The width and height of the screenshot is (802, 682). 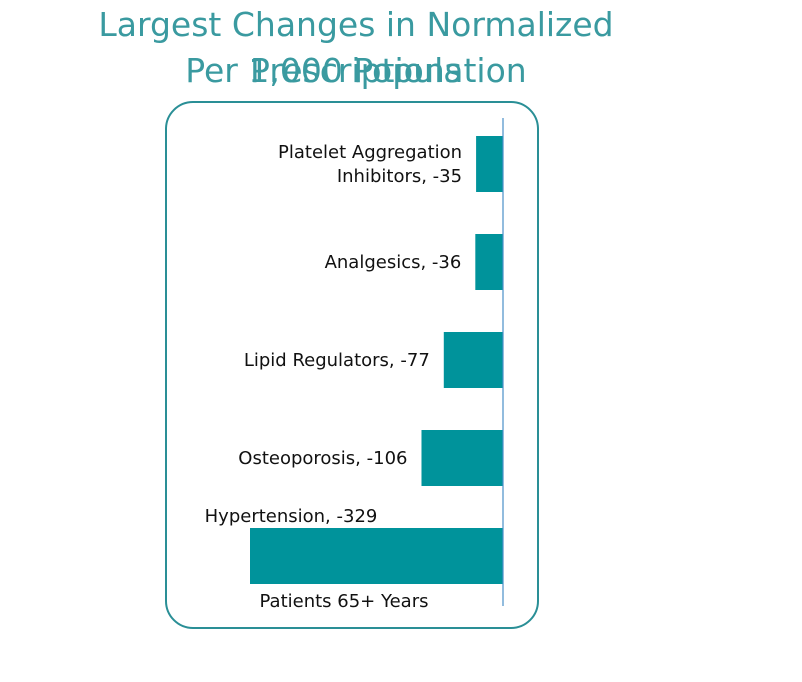 What do you see at coordinates (473, 360) in the screenshot?
I see `bar-lipid-regulators` at bounding box center [473, 360].